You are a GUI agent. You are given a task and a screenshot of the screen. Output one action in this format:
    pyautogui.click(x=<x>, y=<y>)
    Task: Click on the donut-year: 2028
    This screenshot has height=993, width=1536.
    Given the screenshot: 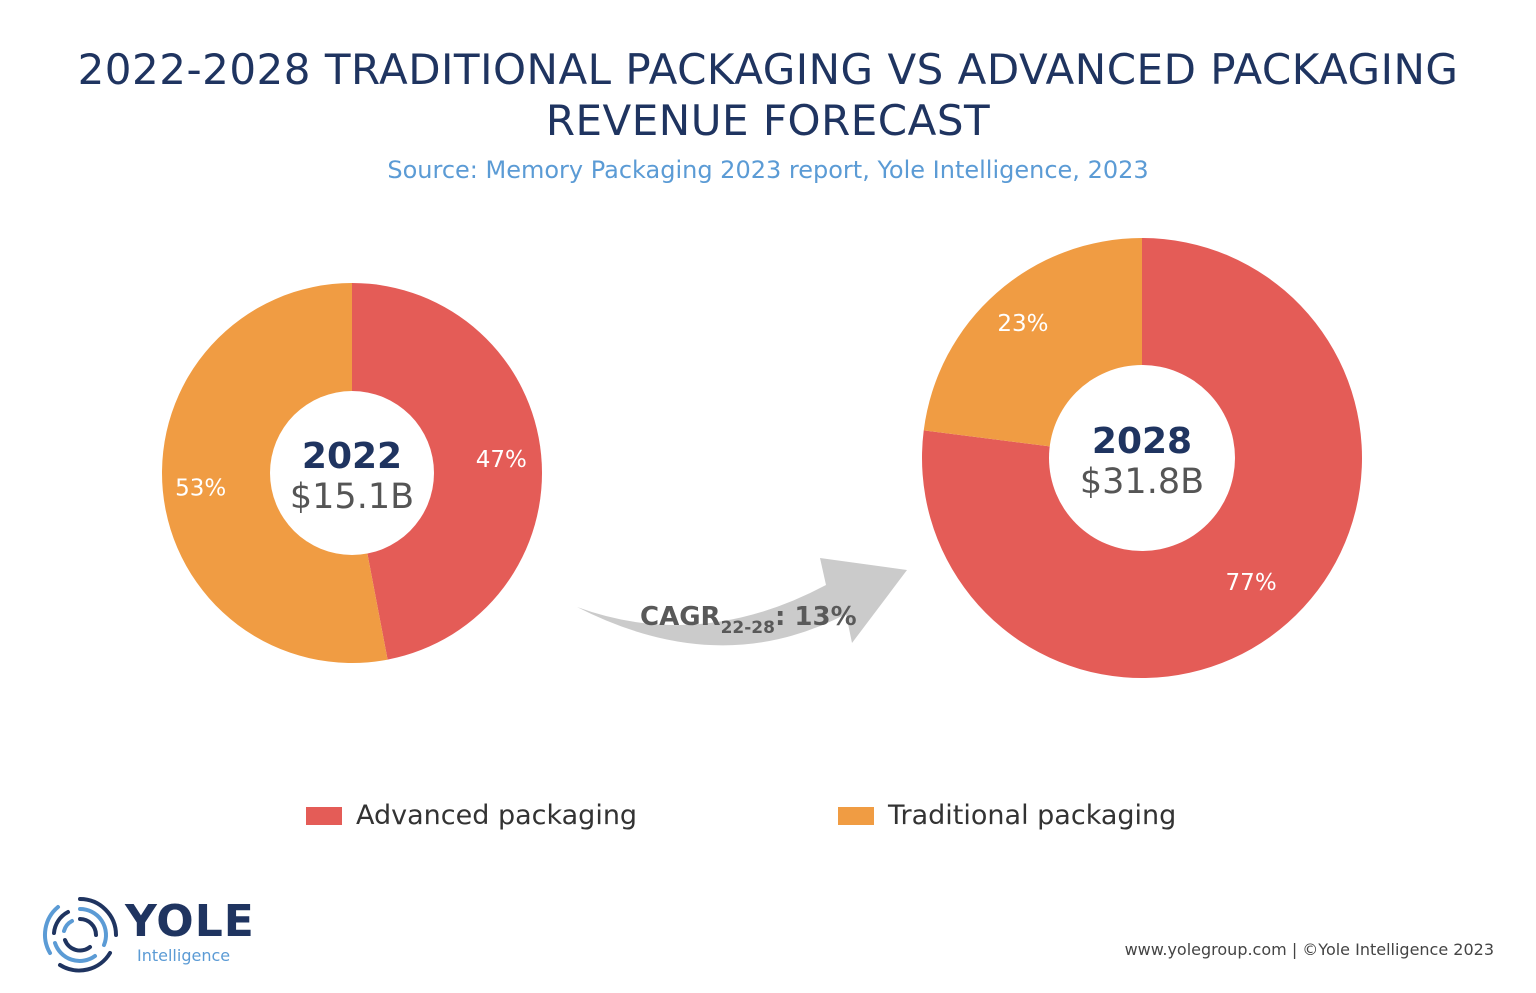 What is the action you would take?
    pyautogui.click(x=1142, y=441)
    